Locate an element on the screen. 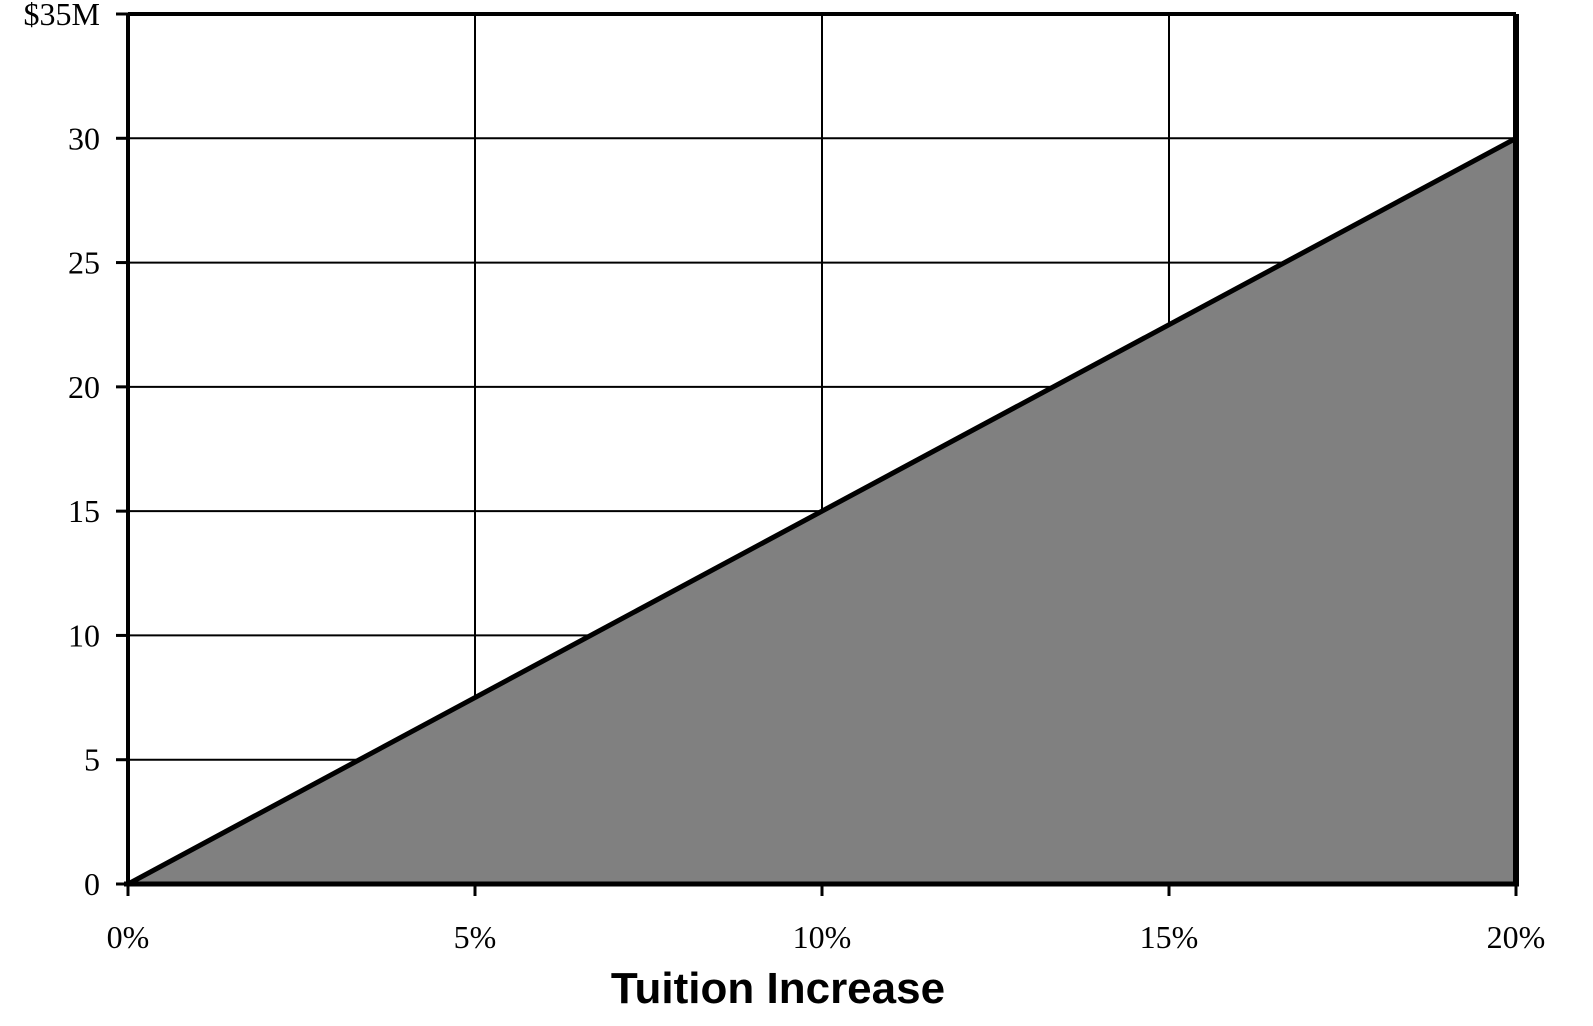 Image resolution: width=1593 pixels, height=1026 pixels. x-tick-label: 15% is located at coordinates (1169, 937).